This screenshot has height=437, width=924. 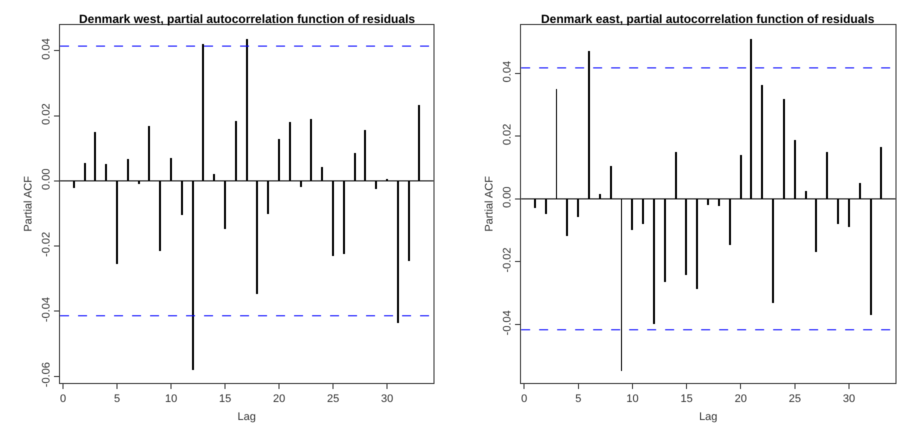 I want to click on chart-title: Denmark west, partial autocorrelation function of residuals, so click(x=247, y=19).